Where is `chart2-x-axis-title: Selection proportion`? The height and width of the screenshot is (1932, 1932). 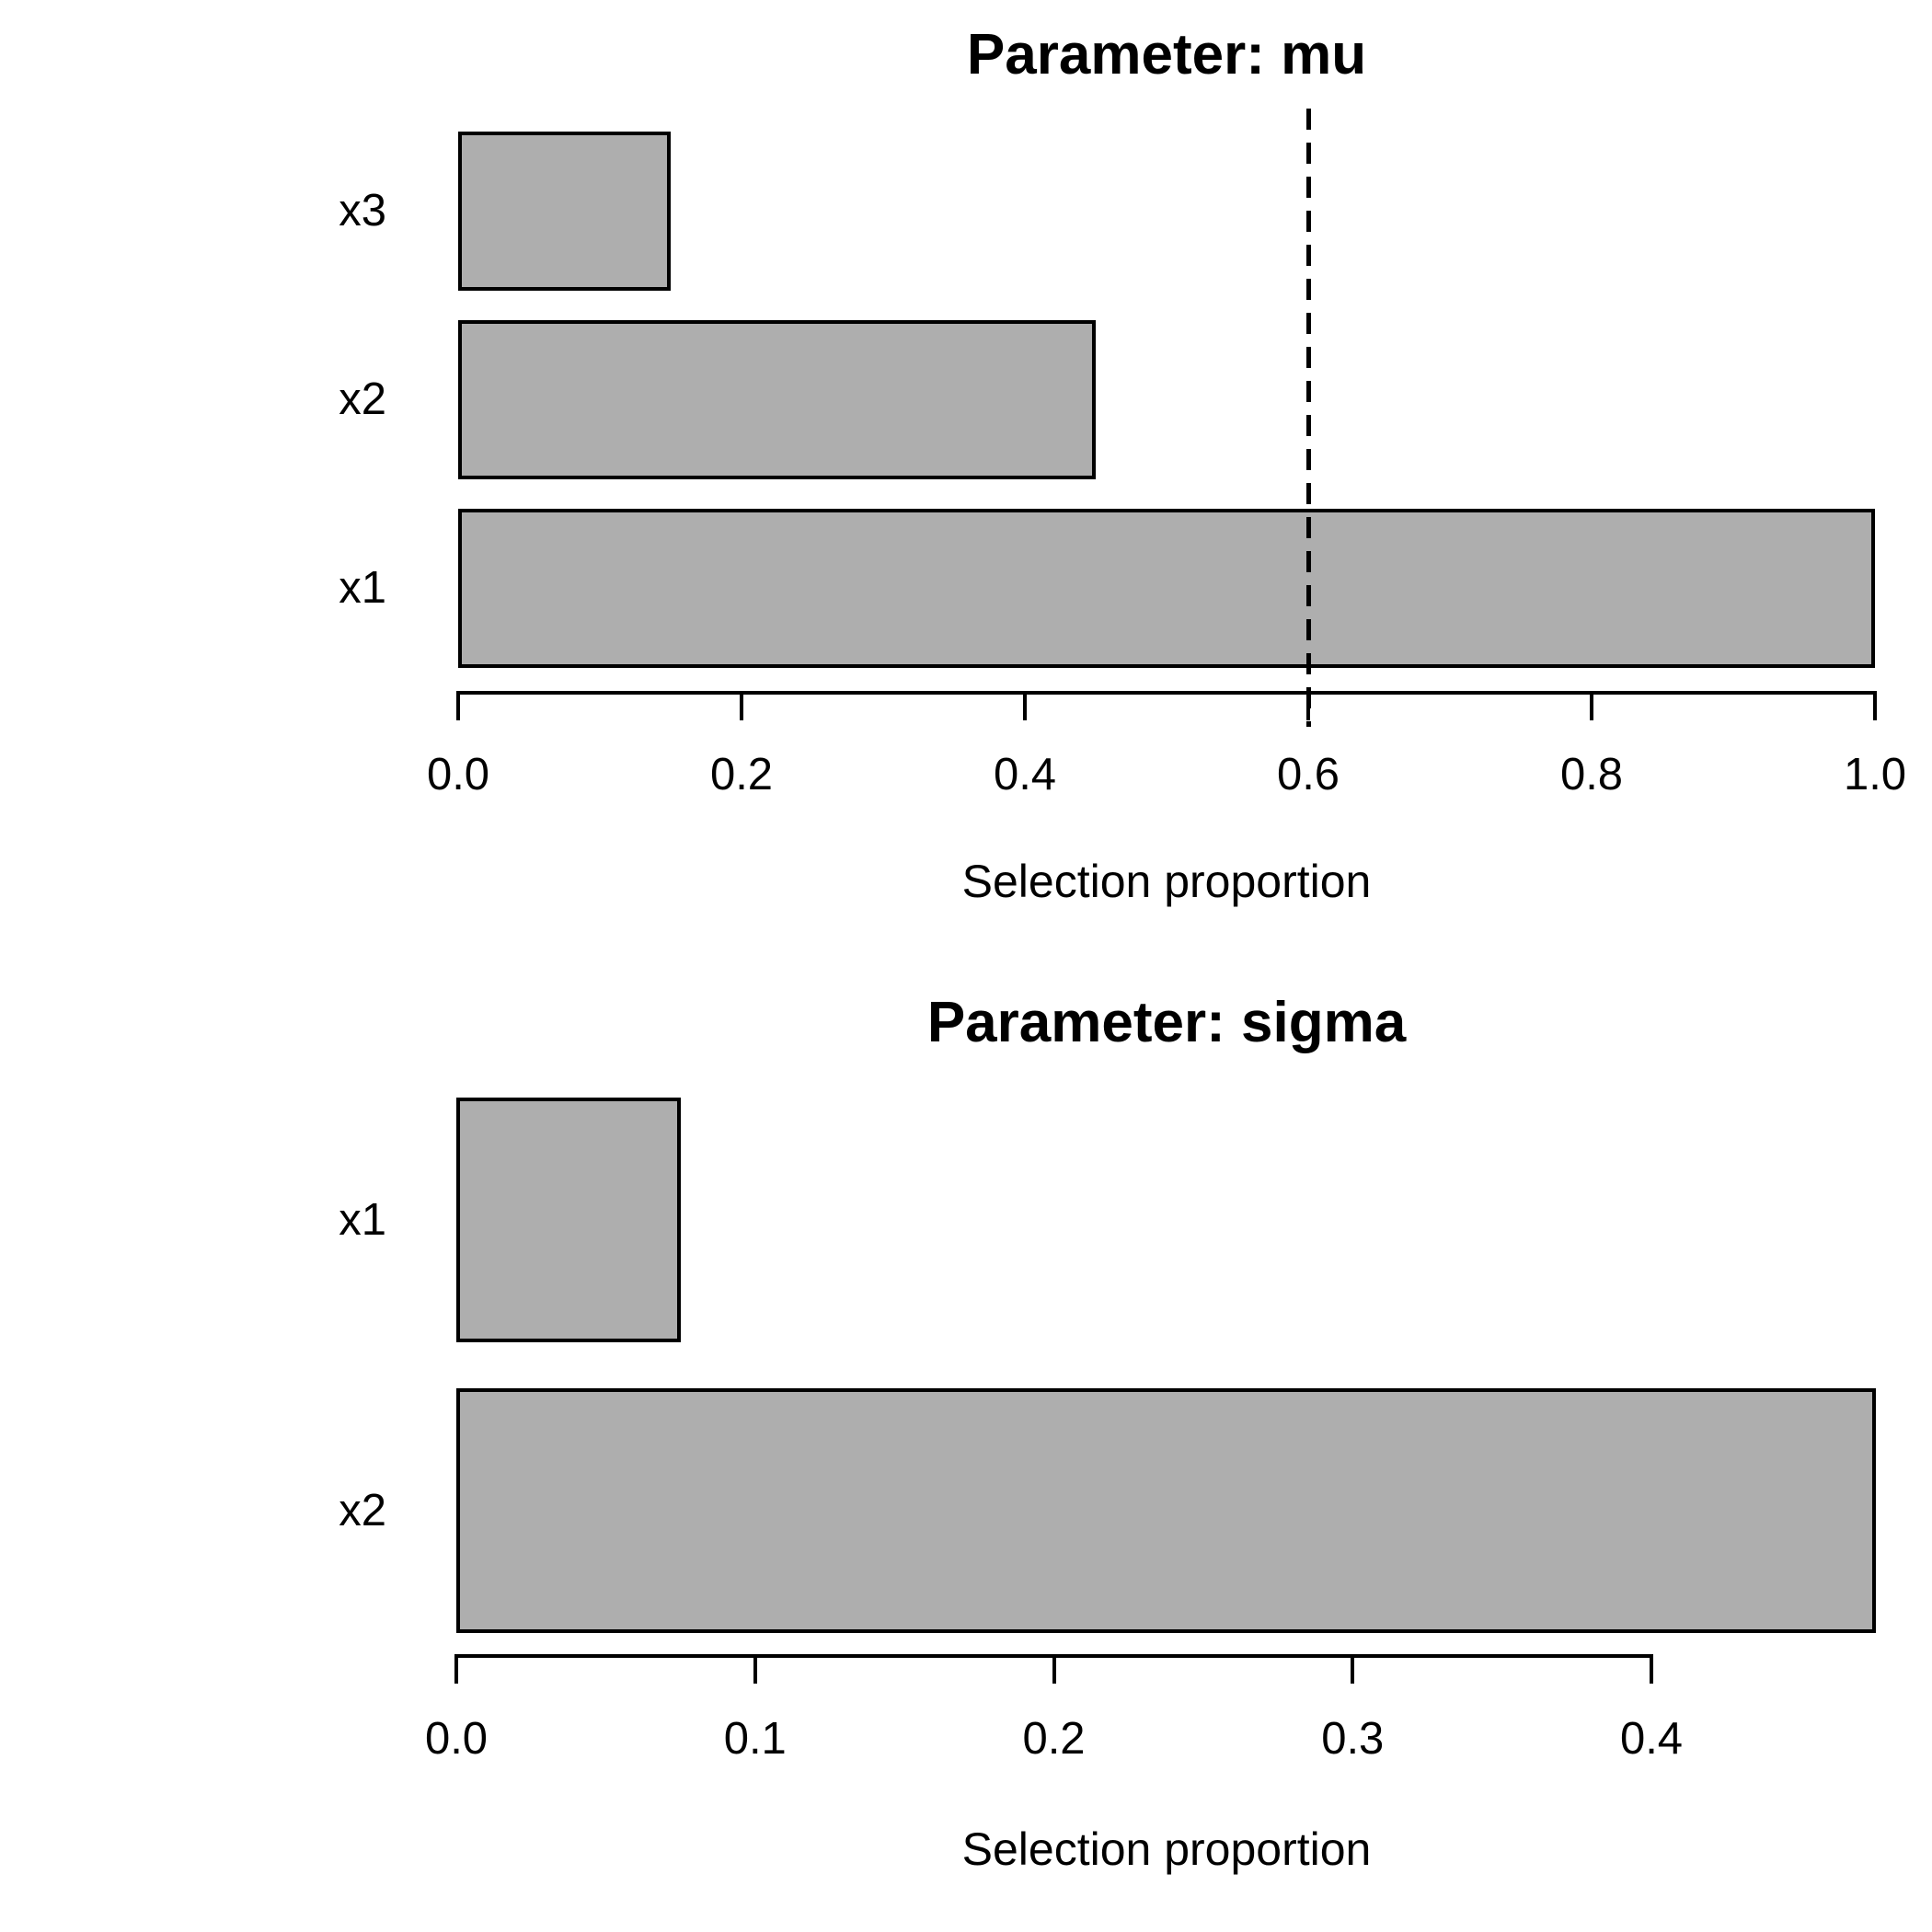 chart2-x-axis-title: Selection proportion is located at coordinates (1166, 1849).